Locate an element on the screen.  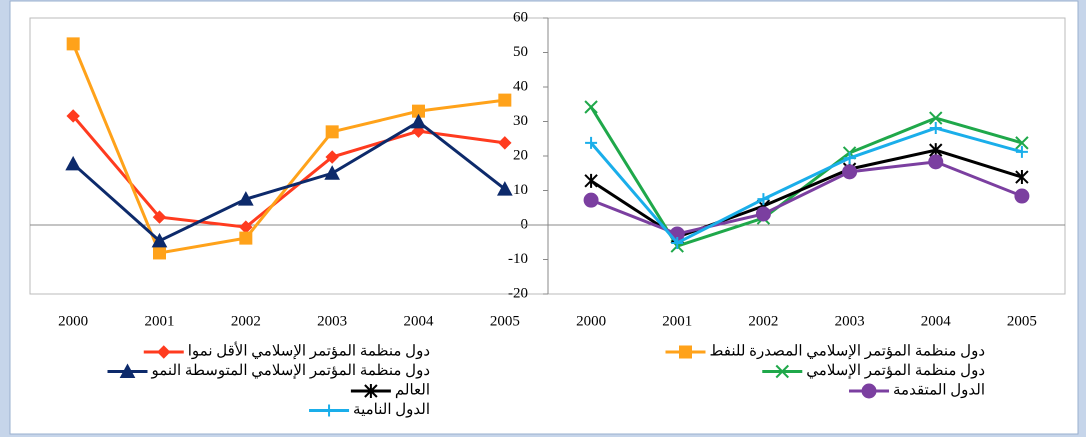
y-tick-label: 50 is located at coordinates (520, 52).